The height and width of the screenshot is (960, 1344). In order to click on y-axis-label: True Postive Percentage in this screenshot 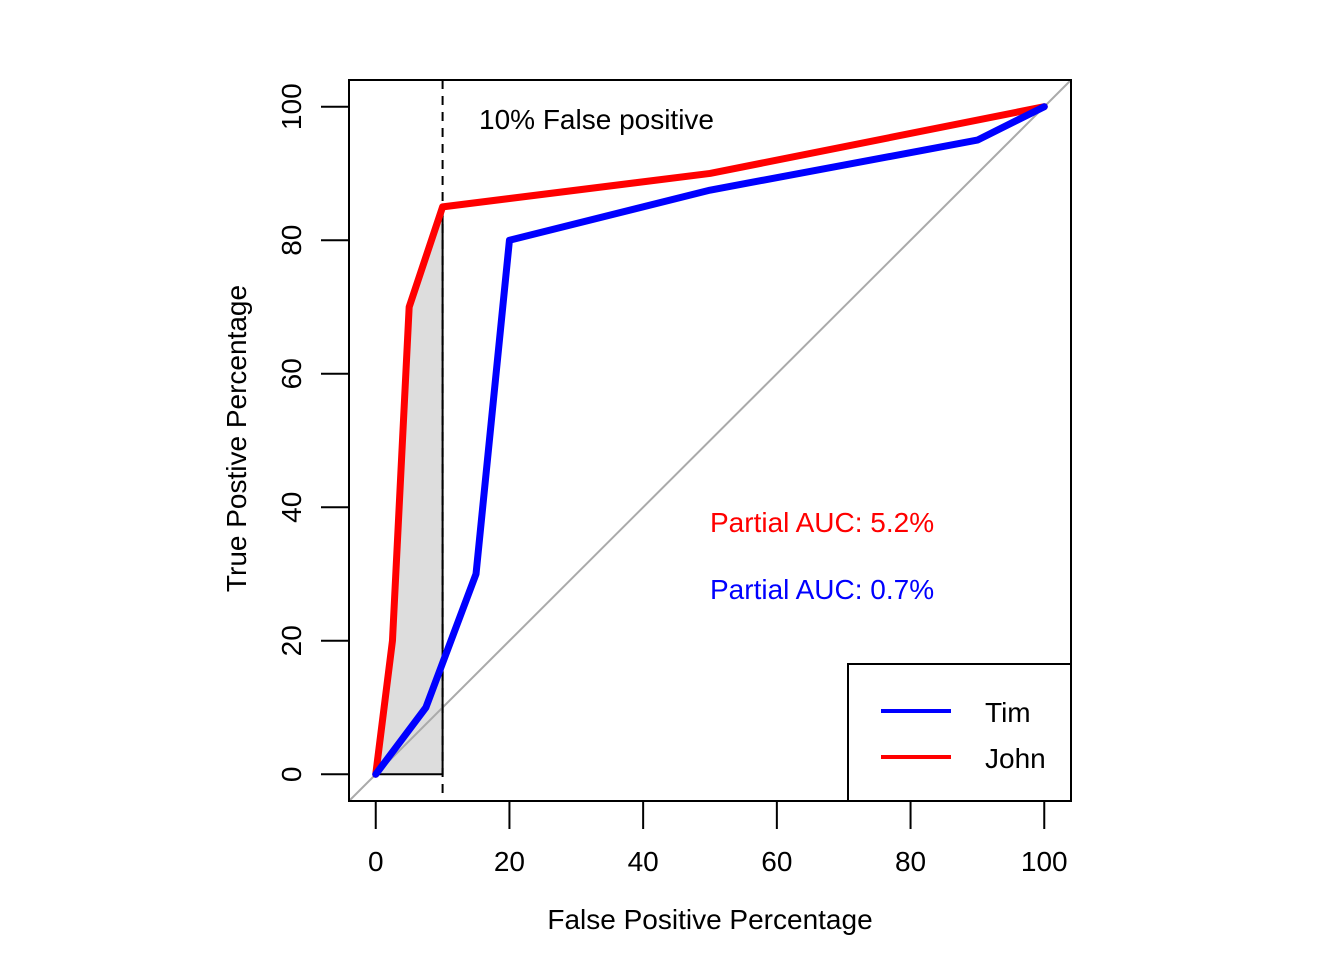, I will do `click(236, 438)`.